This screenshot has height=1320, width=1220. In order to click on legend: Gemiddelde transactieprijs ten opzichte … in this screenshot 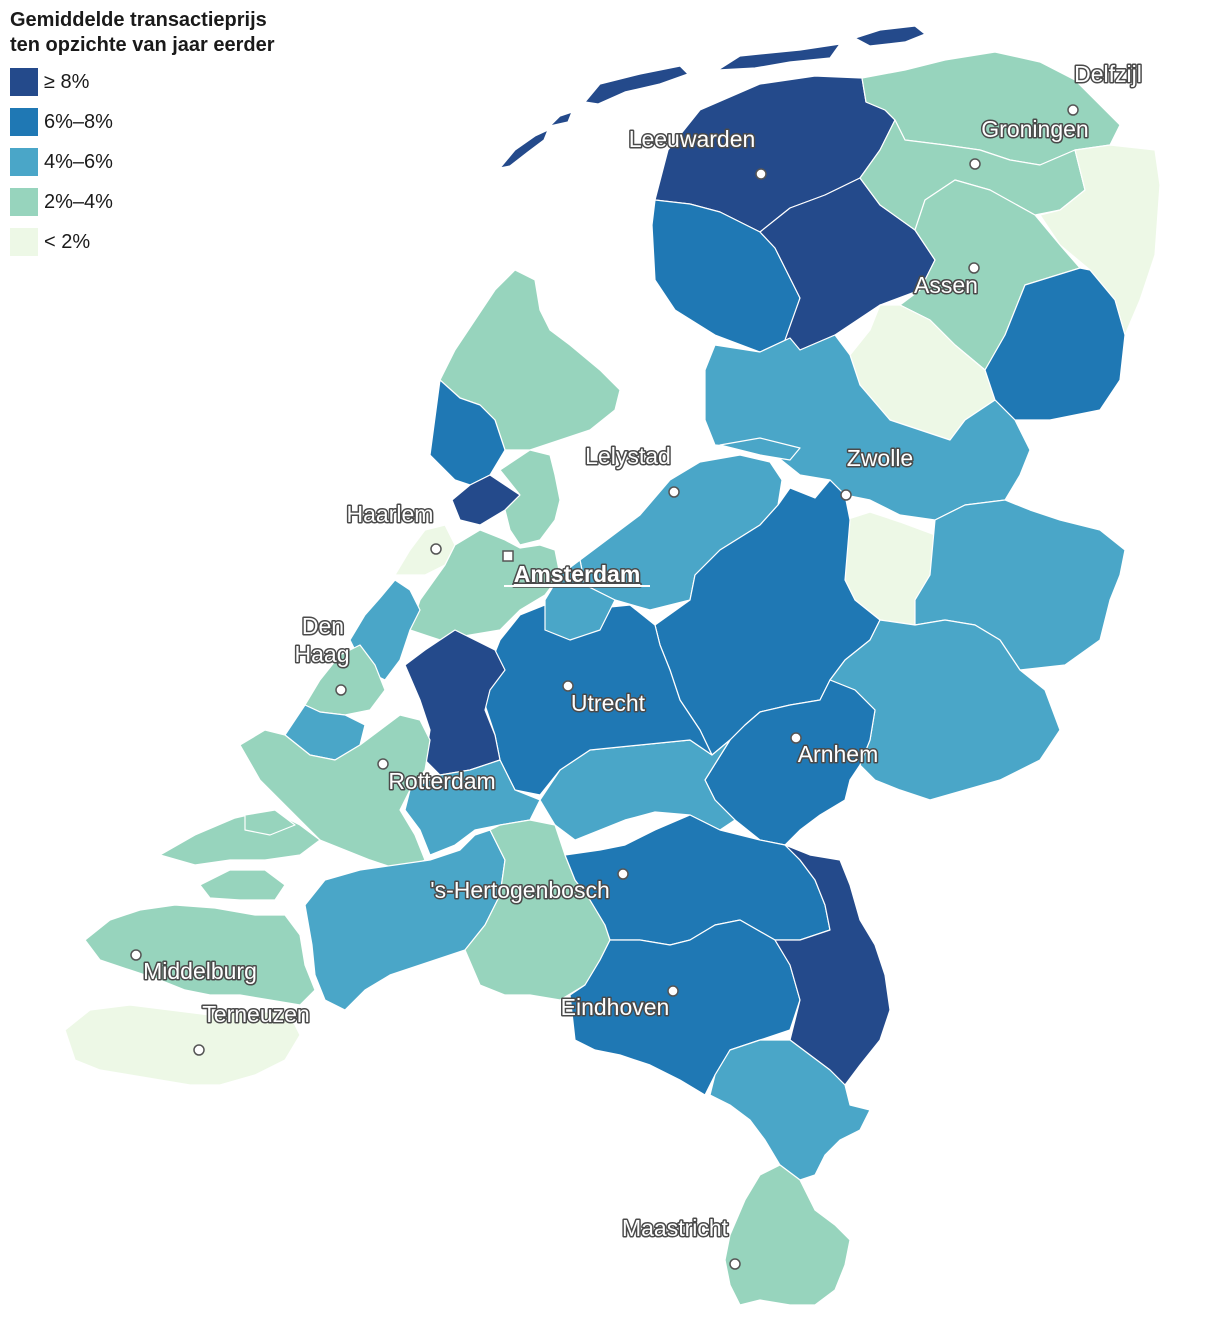, I will do `click(142, 135)`.